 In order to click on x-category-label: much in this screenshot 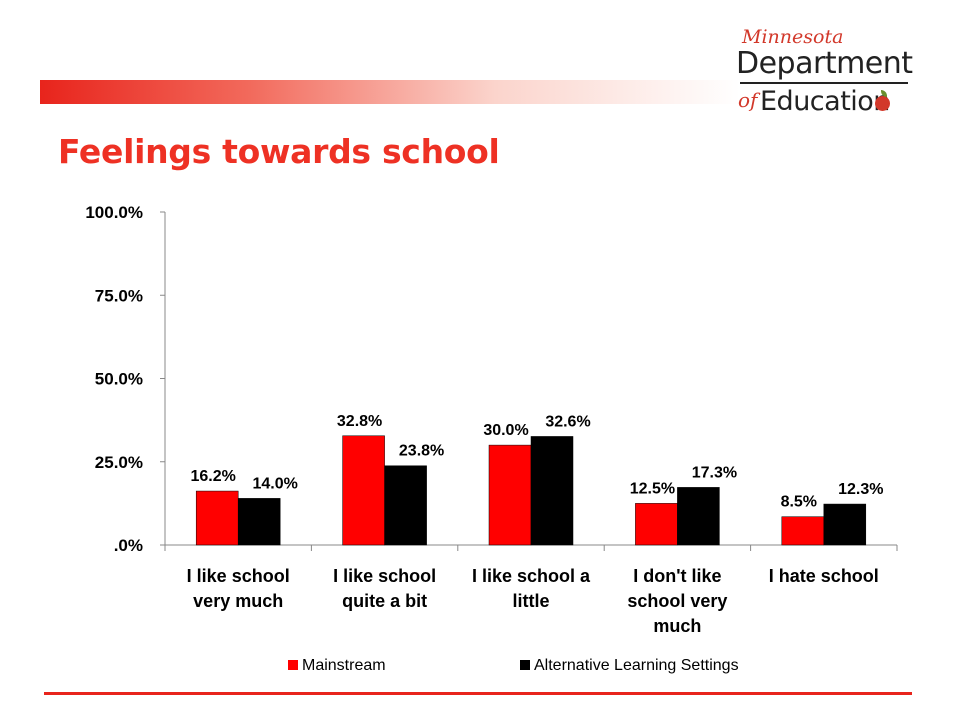, I will do `click(677, 626)`.